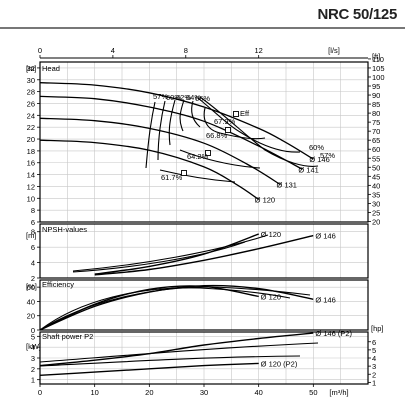 The width and height of the screenshot is (405, 419). Describe the element at coordinates (308, 169) in the screenshot. I see `series-label: Ø 141` at that location.